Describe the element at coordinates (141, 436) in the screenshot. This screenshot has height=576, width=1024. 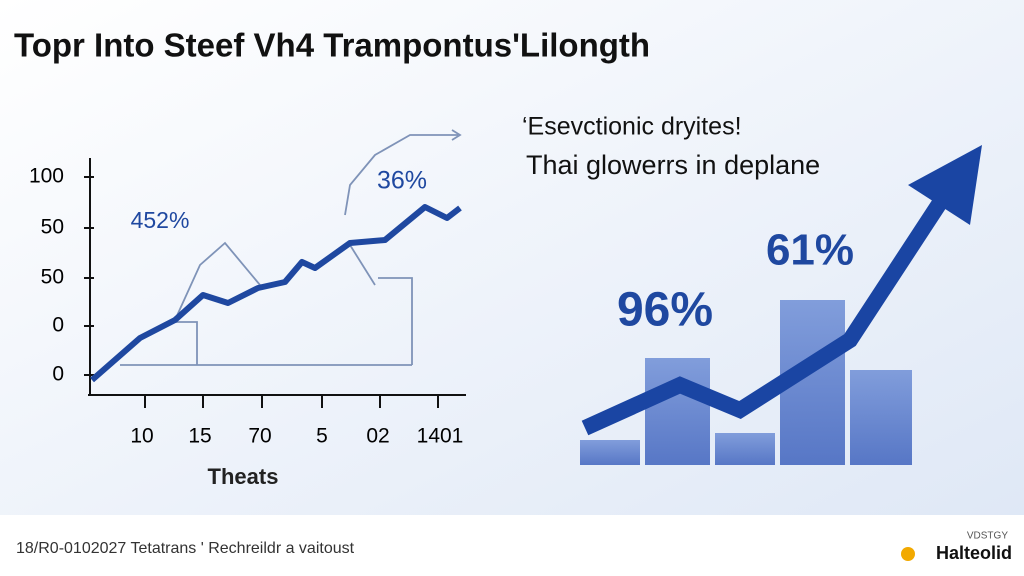
I see `x-tick-label: 10` at that location.